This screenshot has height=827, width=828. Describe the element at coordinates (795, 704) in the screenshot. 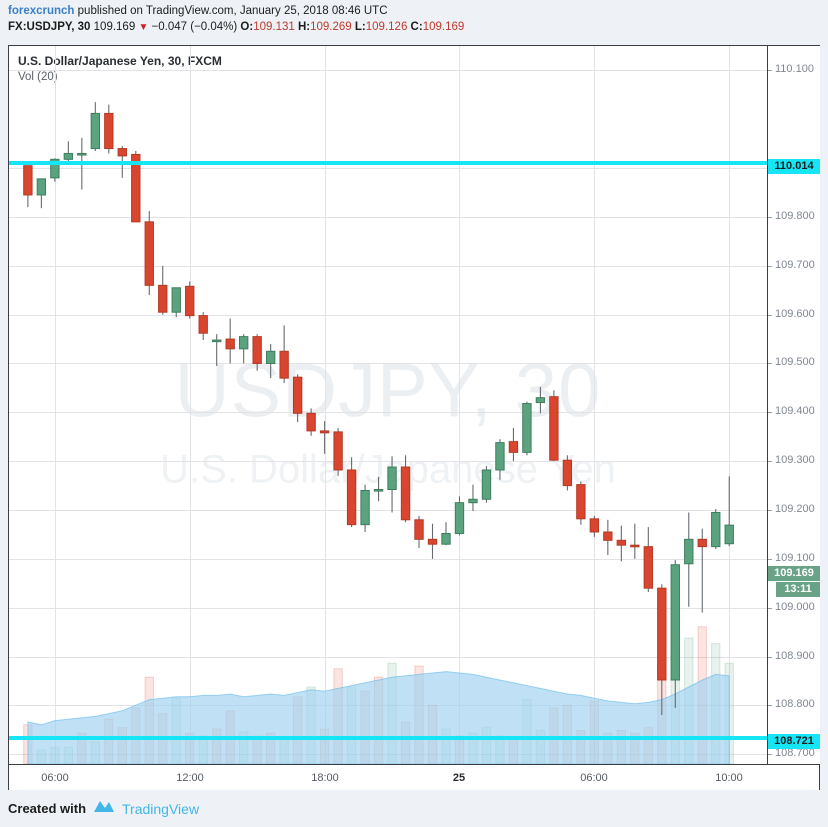

I see `price-axis-label: 108.800` at that location.